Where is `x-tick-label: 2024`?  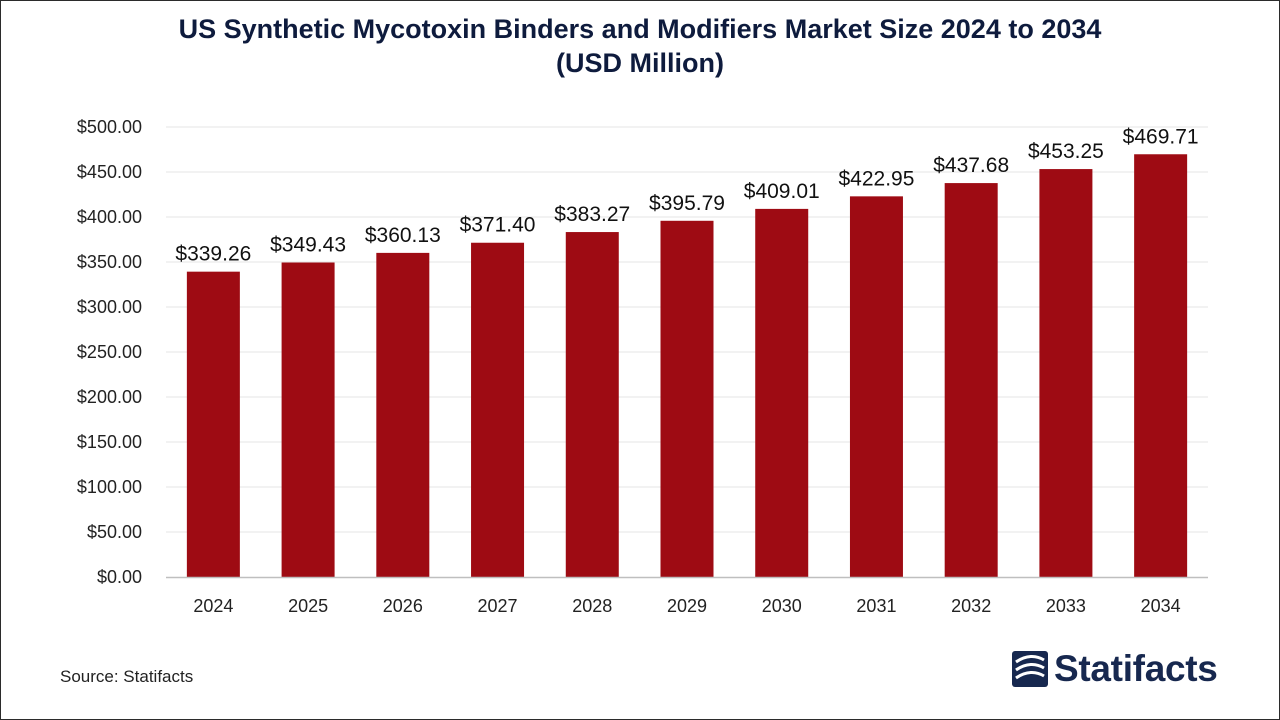
x-tick-label: 2024 is located at coordinates (213, 606).